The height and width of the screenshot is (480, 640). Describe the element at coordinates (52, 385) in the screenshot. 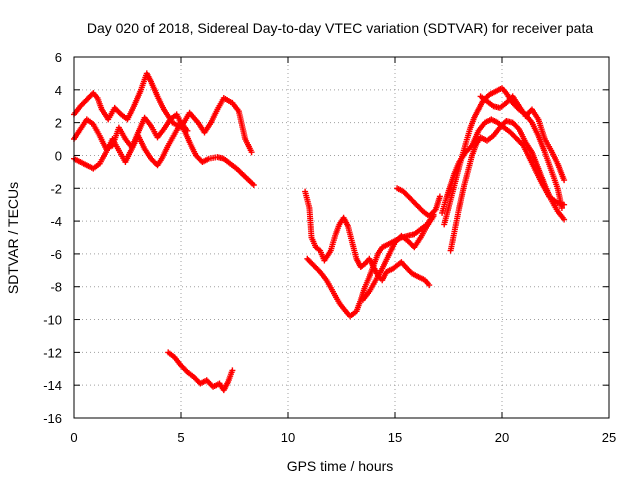

I see `y-tick-label: -14` at that location.